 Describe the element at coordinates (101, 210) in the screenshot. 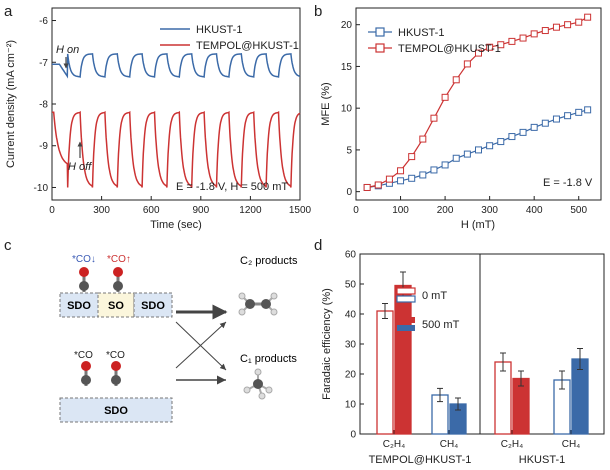

I see `panel-a-xtick-label: 300` at that location.